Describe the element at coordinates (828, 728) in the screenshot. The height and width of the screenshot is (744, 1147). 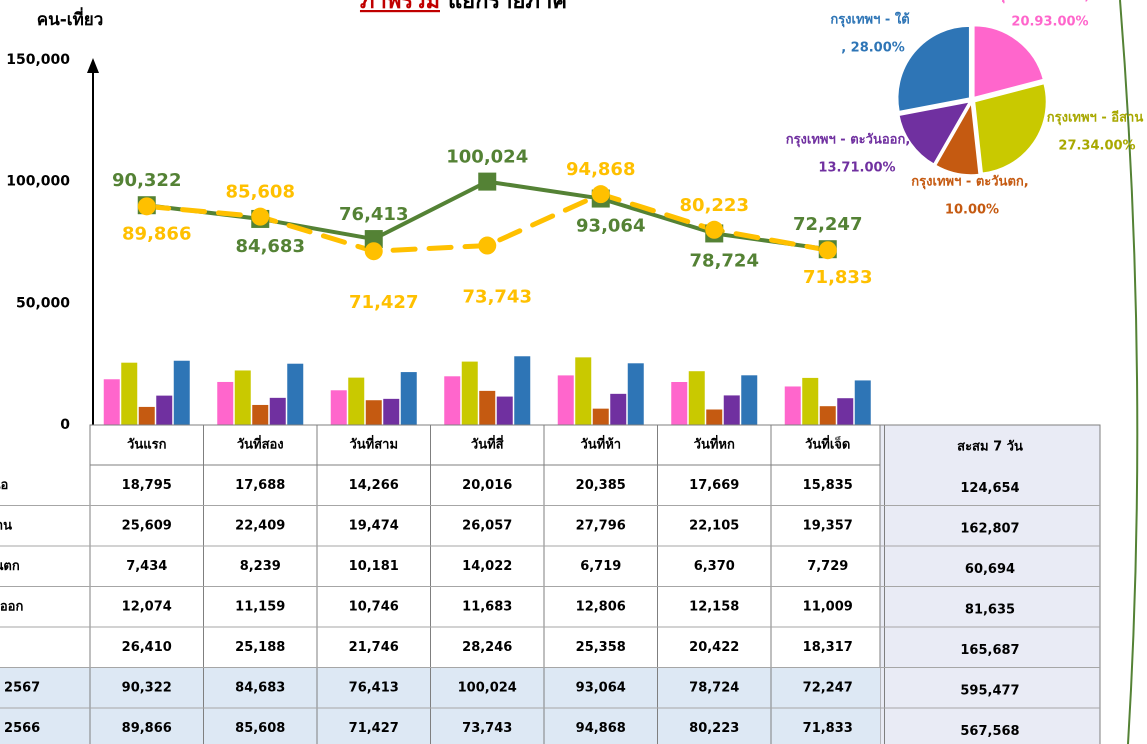
I see `table-cell: 71,833` at that location.